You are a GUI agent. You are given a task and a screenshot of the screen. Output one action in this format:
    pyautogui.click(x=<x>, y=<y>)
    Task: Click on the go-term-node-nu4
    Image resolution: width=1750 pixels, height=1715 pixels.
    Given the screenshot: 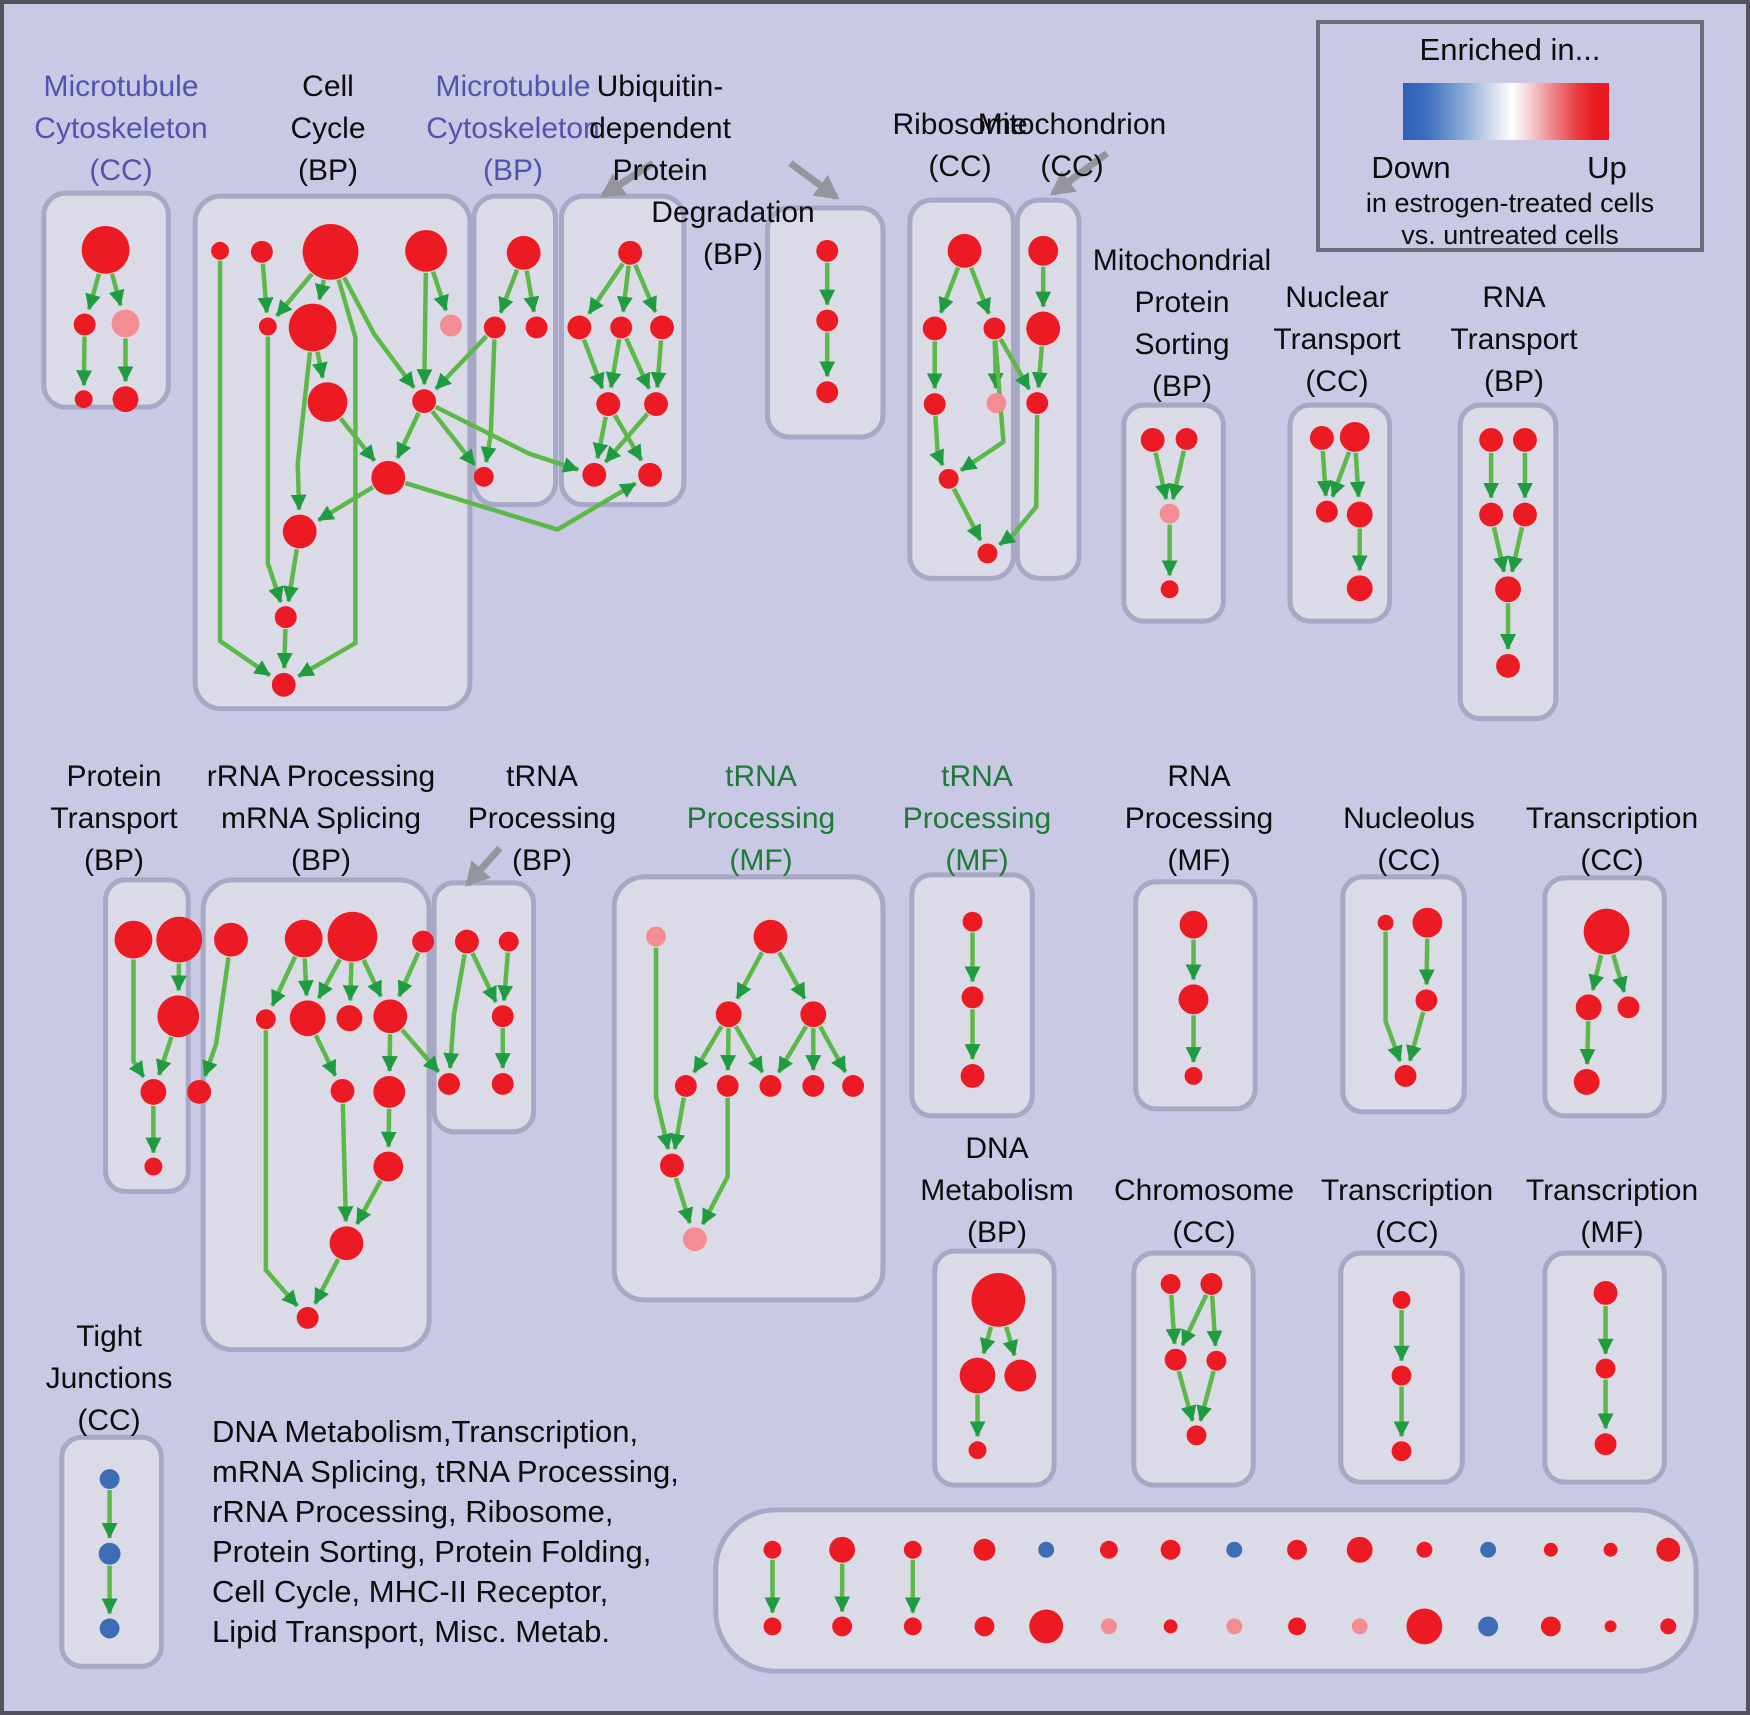 What is the action you would take?
    pyautogui.click(x=1405, y=1076)
    